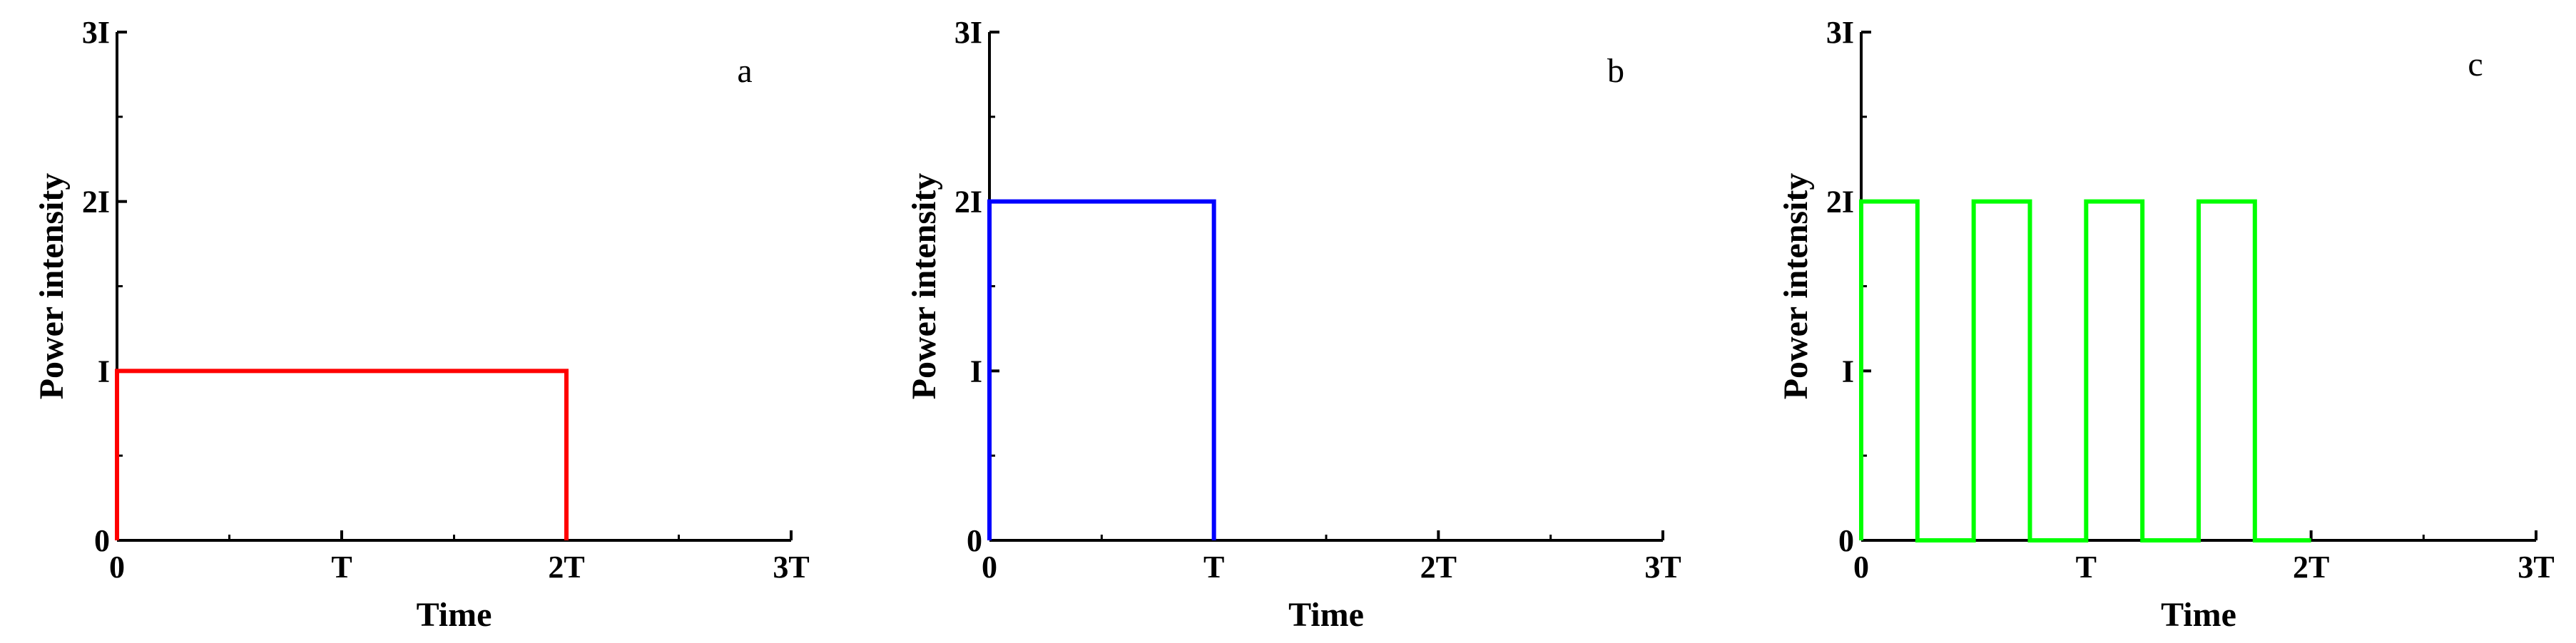 The image size is (2576, 643). What do you see at coordinates (1615, 71) in the screenshot?
I see `panel-label: b` at bounding box center [1615, 71].